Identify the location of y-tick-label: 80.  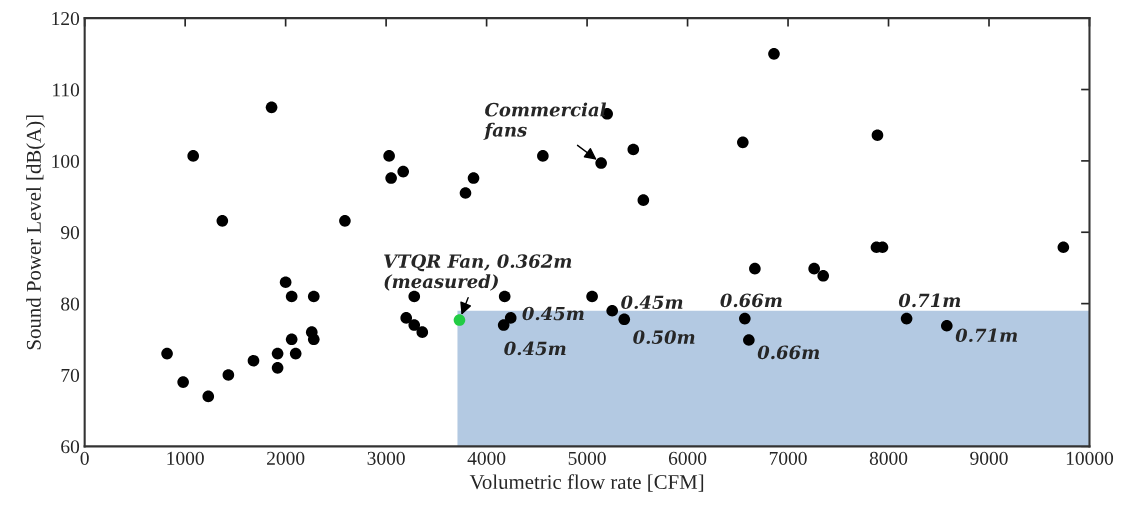
(70, 304).